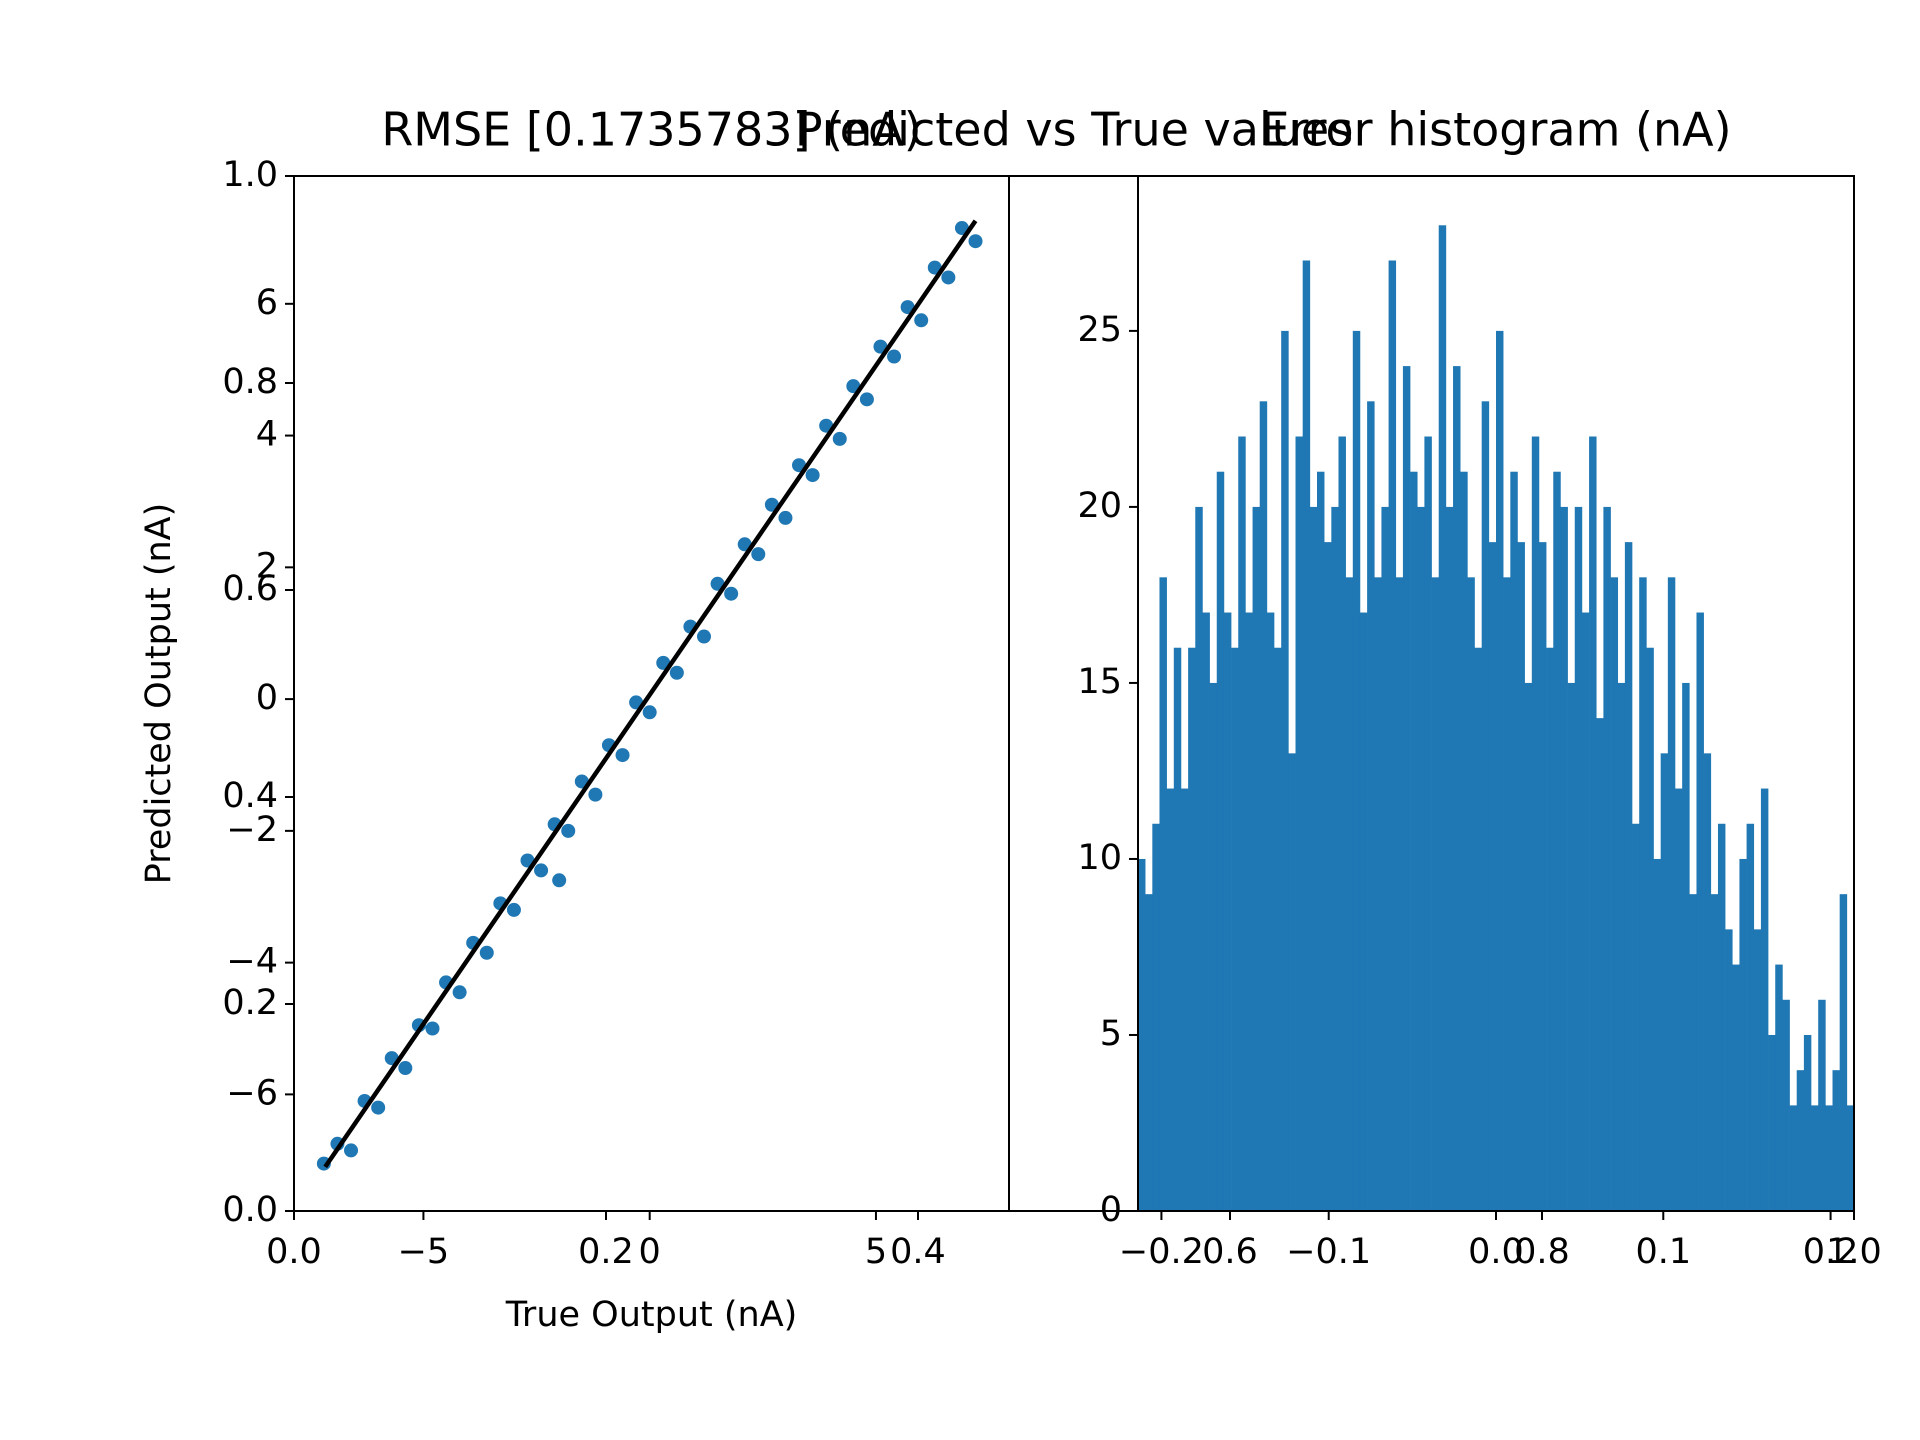  What do you see at coordinates (1099, 682) in the screenshot?
I see `y-tick-label: 15` at bounding box center [1099, 682].